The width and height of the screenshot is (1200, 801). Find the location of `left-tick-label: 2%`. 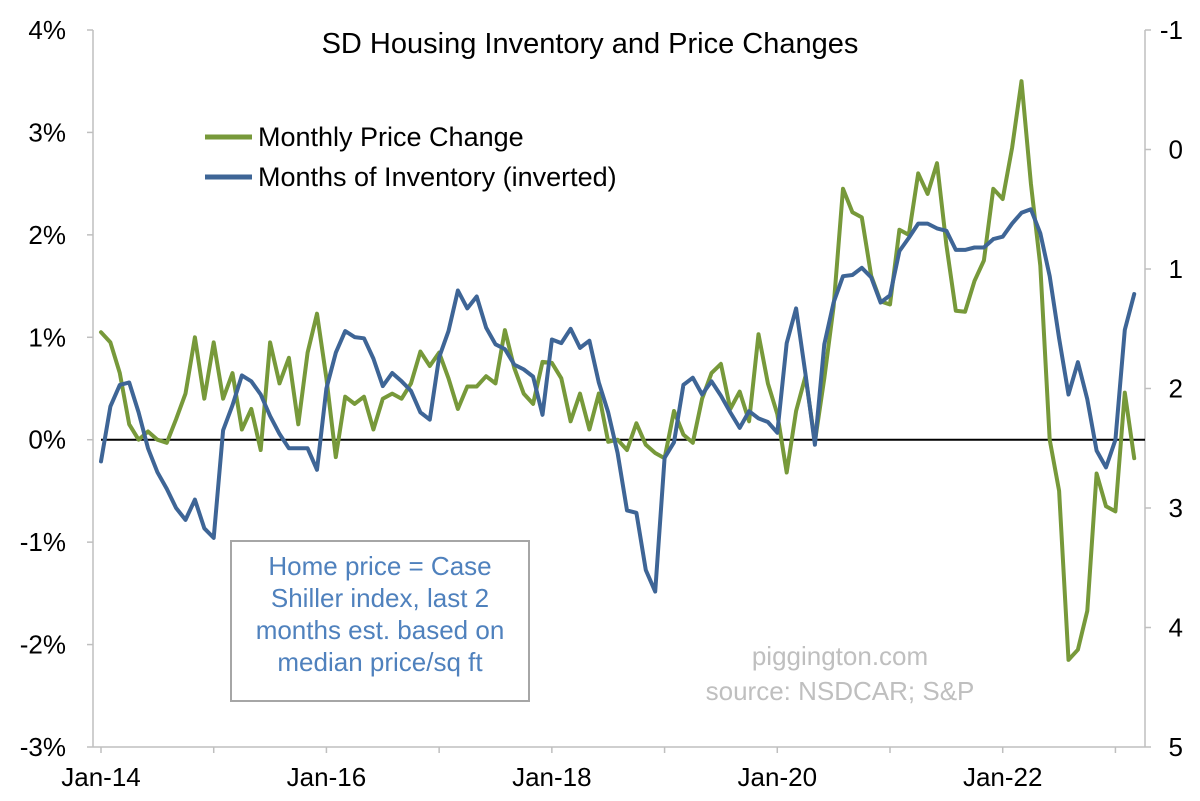

left-tick-label: 2% is located at coordinates (47, 235).